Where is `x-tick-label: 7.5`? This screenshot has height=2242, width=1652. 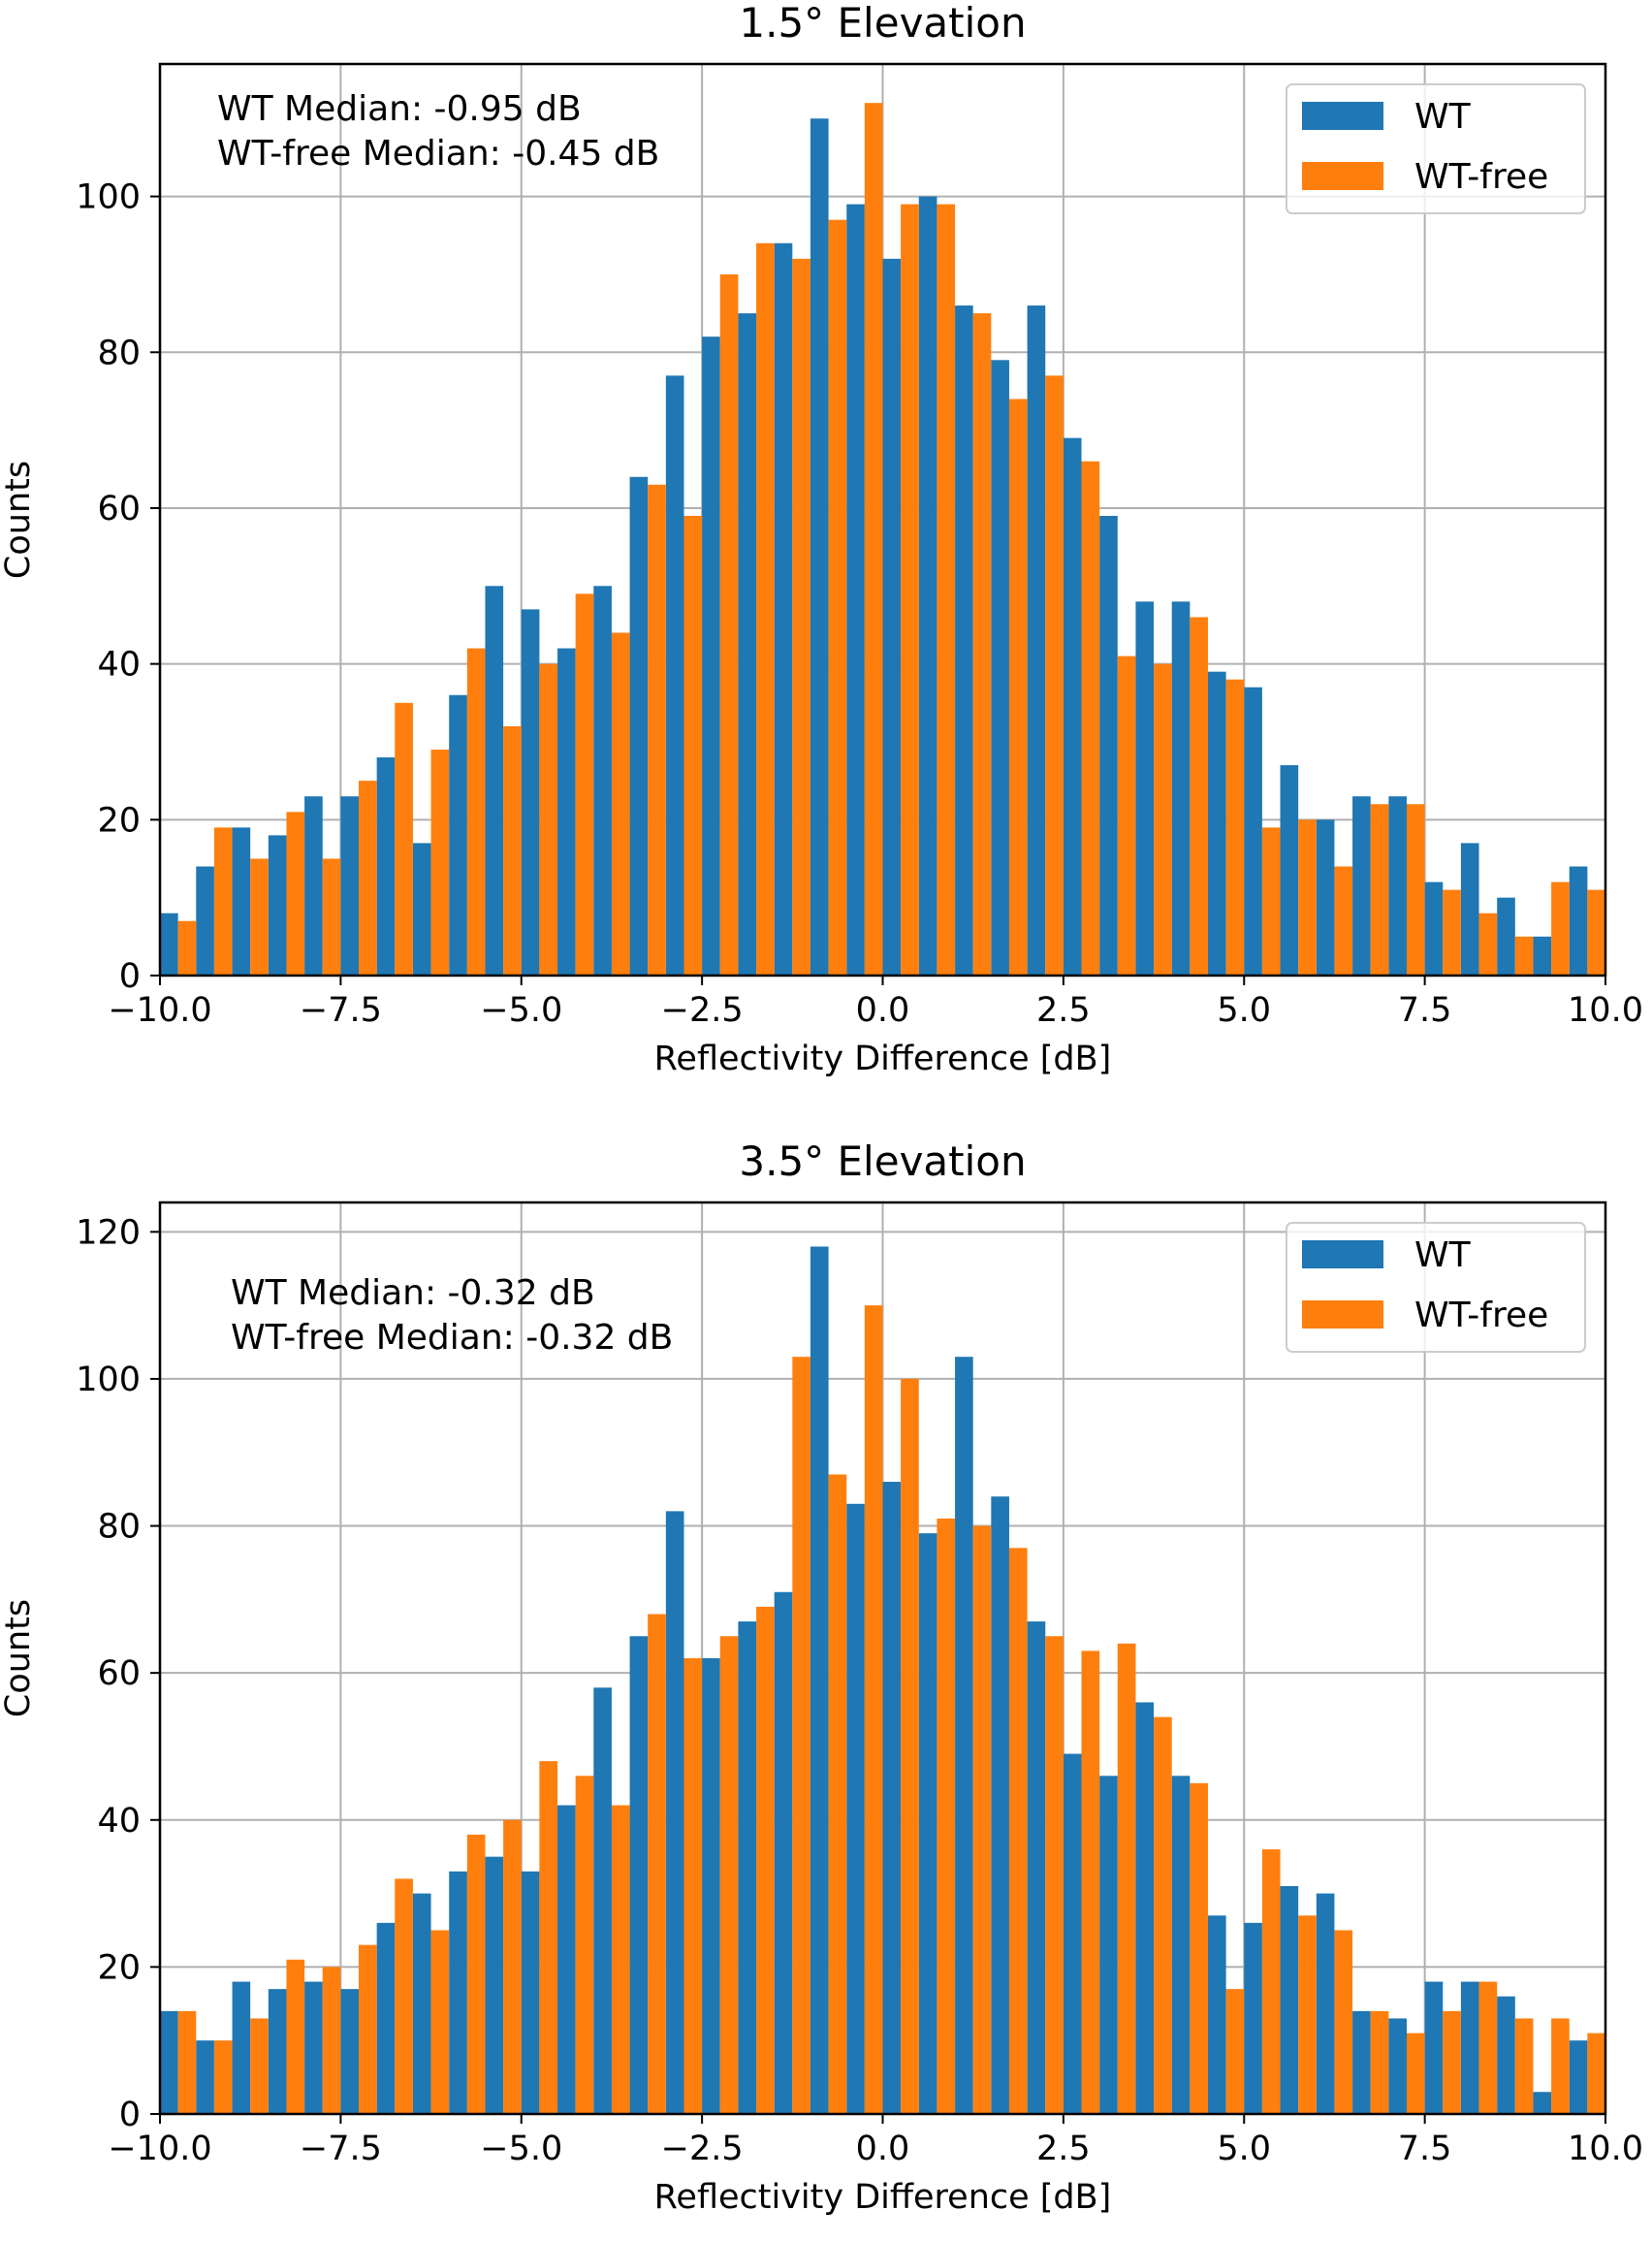 x-tick-label: 7.5 is located at coordinates (1425, 2149).